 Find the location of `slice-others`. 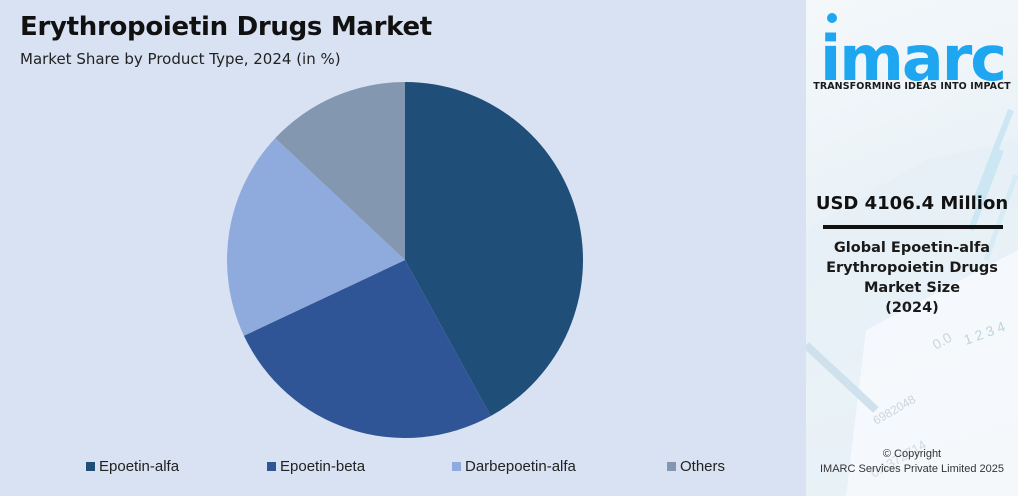

slice-others is located at coordinates (340, 171).